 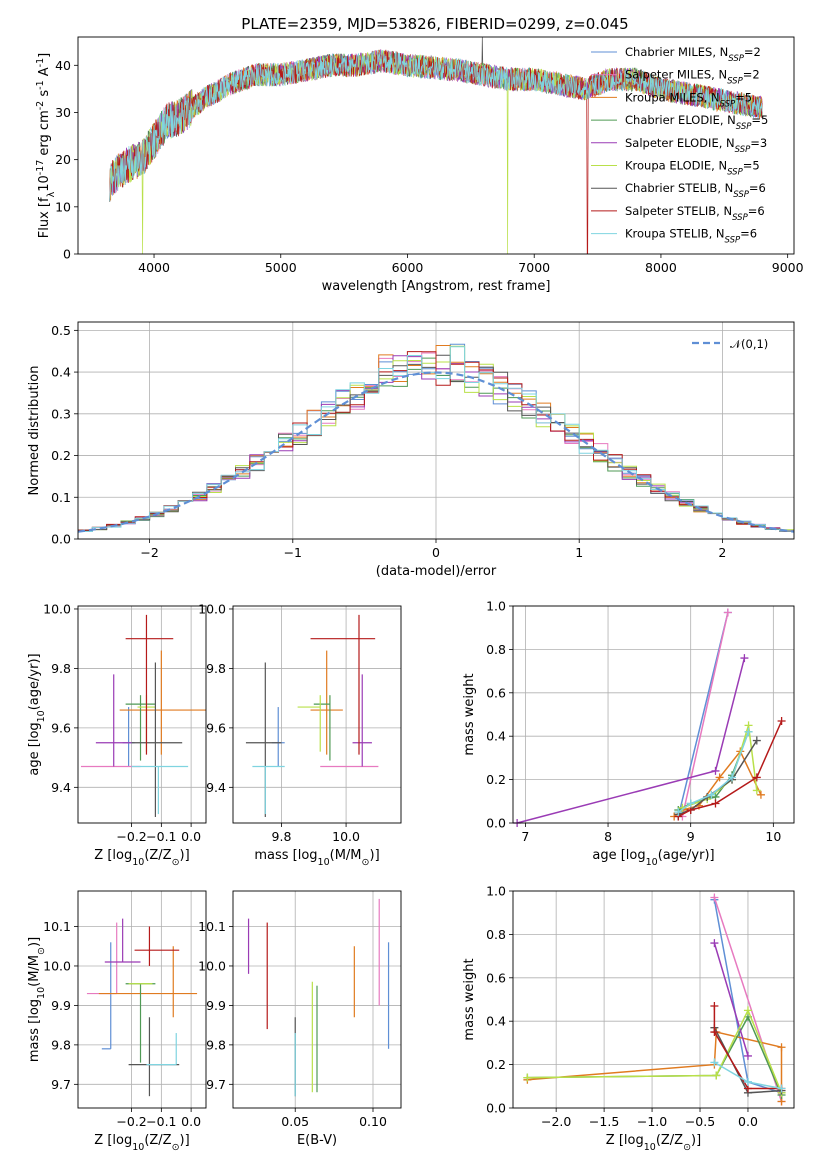 I want to click on x-axis-label: (data-model)/error, so click(x=436, y=571).